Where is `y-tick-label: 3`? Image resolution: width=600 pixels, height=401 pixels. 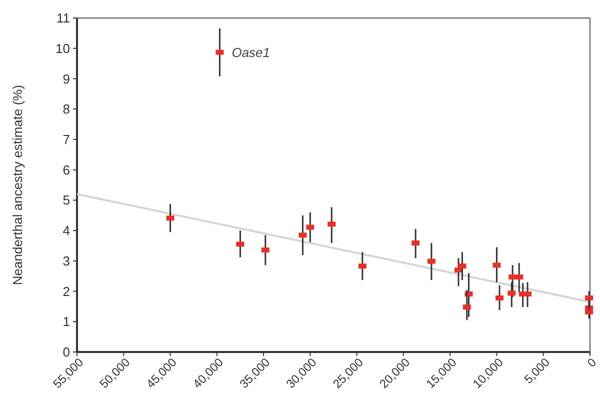
y-tick-label: 3 is located at coordinates (66, 260).